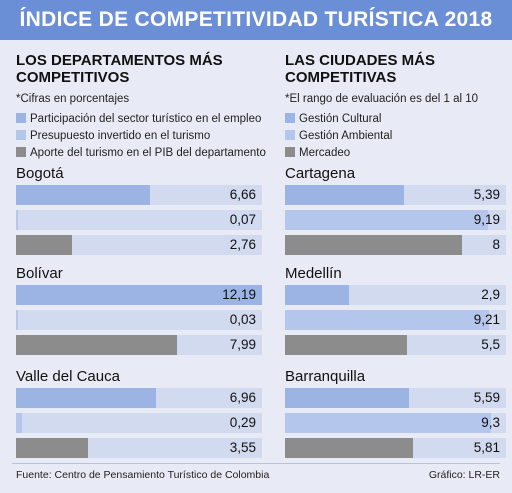  I want to click on category-label: Valle del Cauca, so click(68, 376).